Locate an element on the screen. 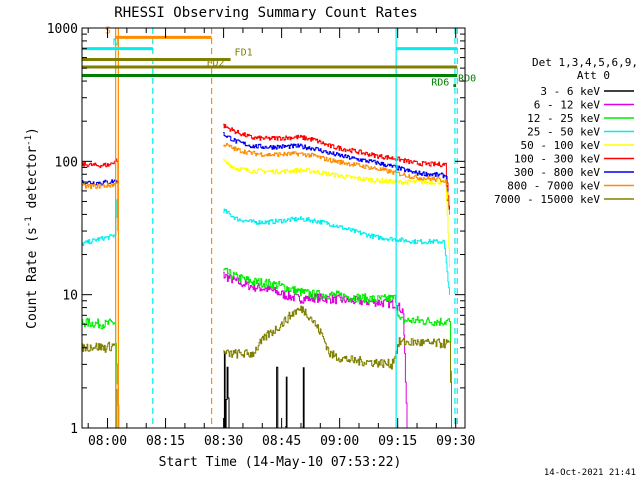 The height and width of the screenshot is (480, 640). chart-title: RHESSI Observing Summary Count Rates is located at coordinates (265, 13).